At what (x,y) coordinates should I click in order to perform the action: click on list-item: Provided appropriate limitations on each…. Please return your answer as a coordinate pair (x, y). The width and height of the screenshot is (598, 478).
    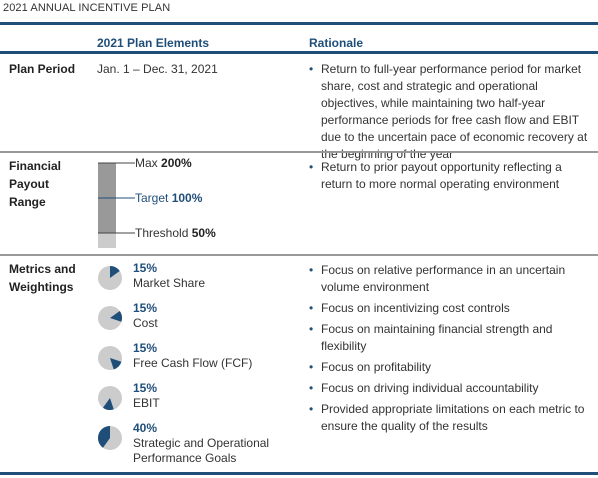
    Looking at the image, I should click on (451, 418).